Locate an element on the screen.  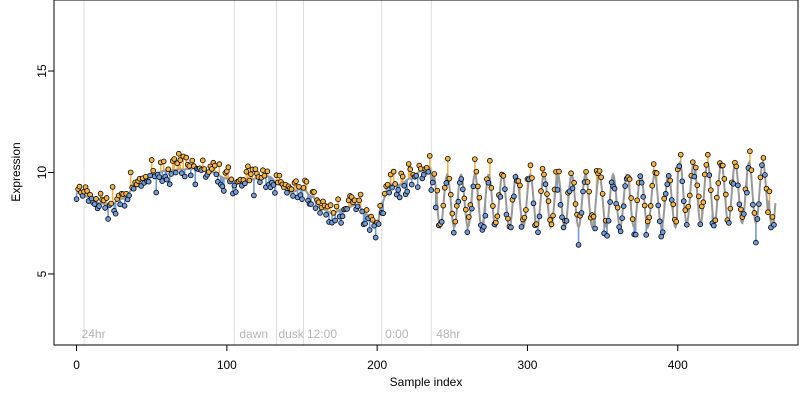
y-tick-label-1: 10 is located at coordinates (42, 173).